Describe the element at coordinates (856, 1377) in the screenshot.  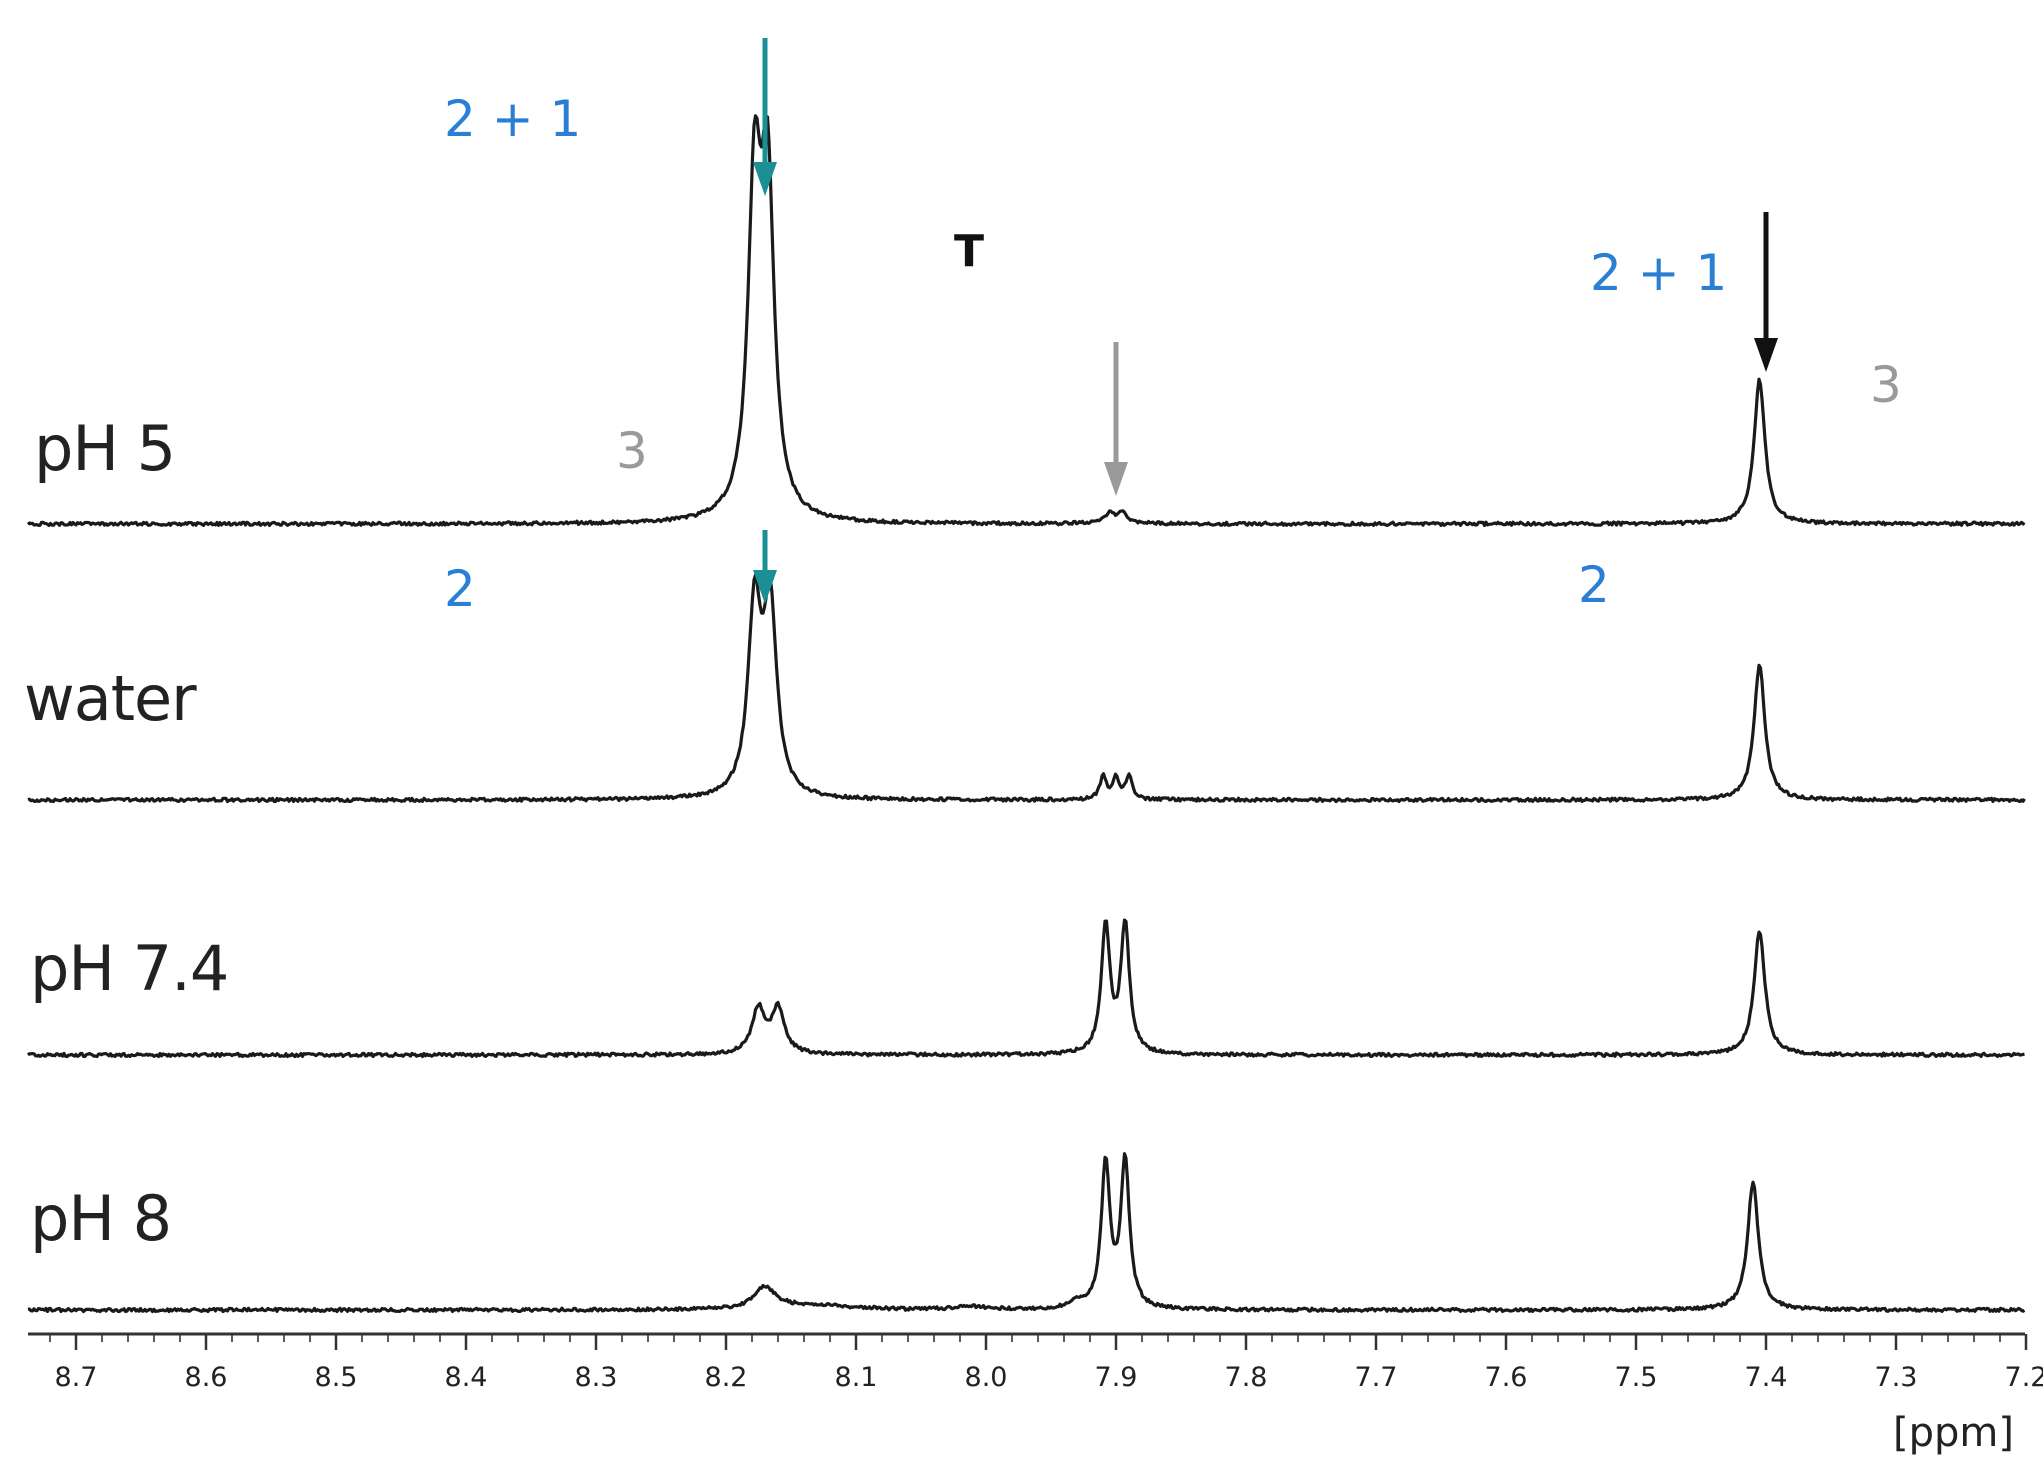
I see `tick-label-8-1: 8.1` at that location.